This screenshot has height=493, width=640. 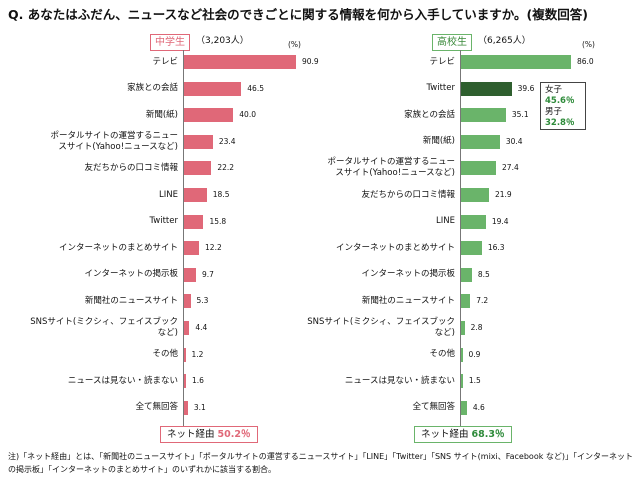 I want to click on value-label: 9.7, so click(x=207, y=274).